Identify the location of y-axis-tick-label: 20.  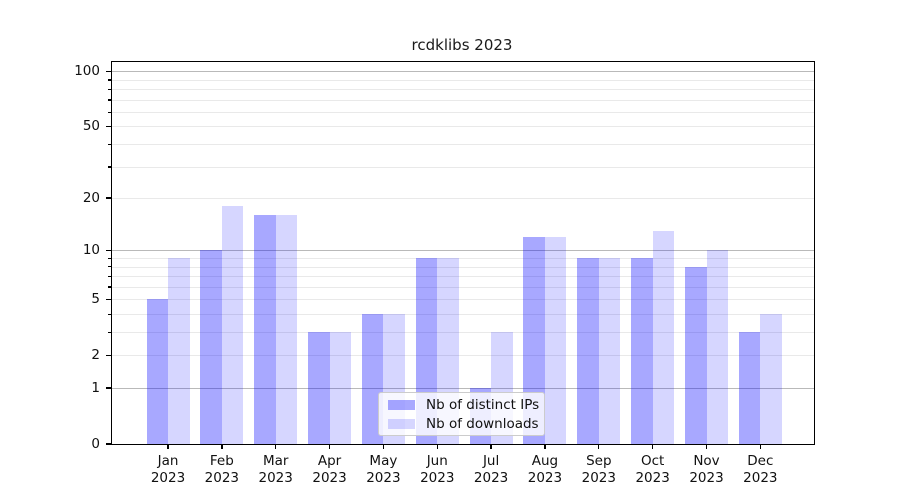
(91, 198).